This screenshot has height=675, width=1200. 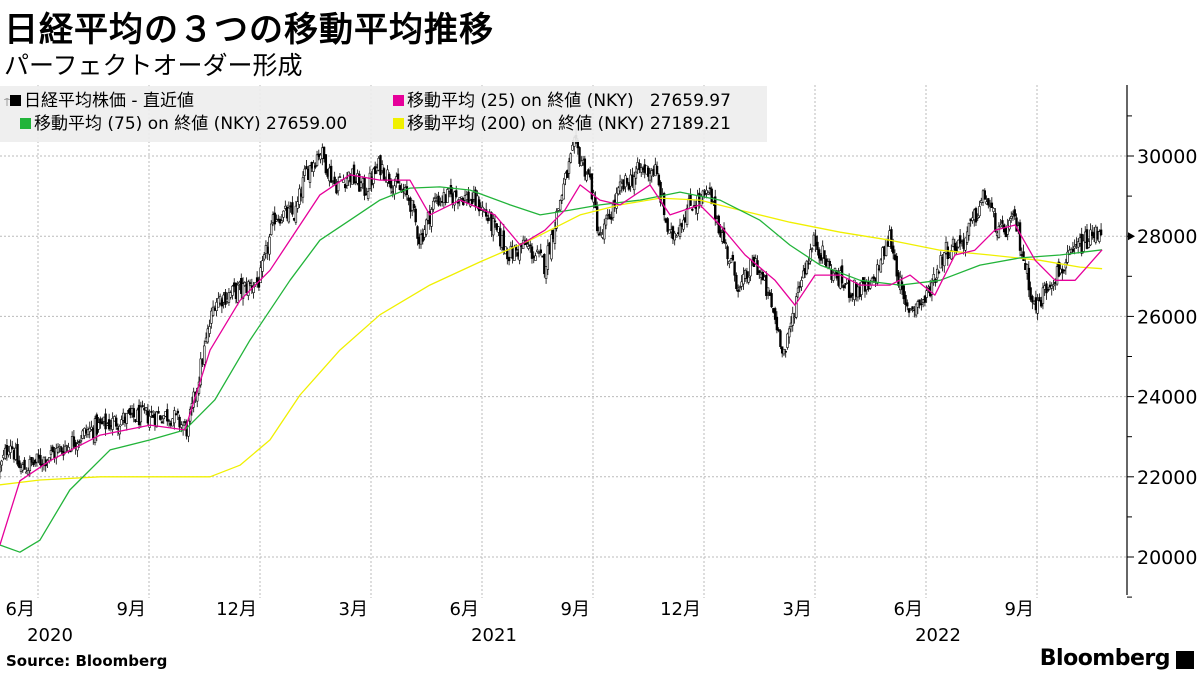 I want to click on x-year-label: 2020, so click(x=50, y=635).